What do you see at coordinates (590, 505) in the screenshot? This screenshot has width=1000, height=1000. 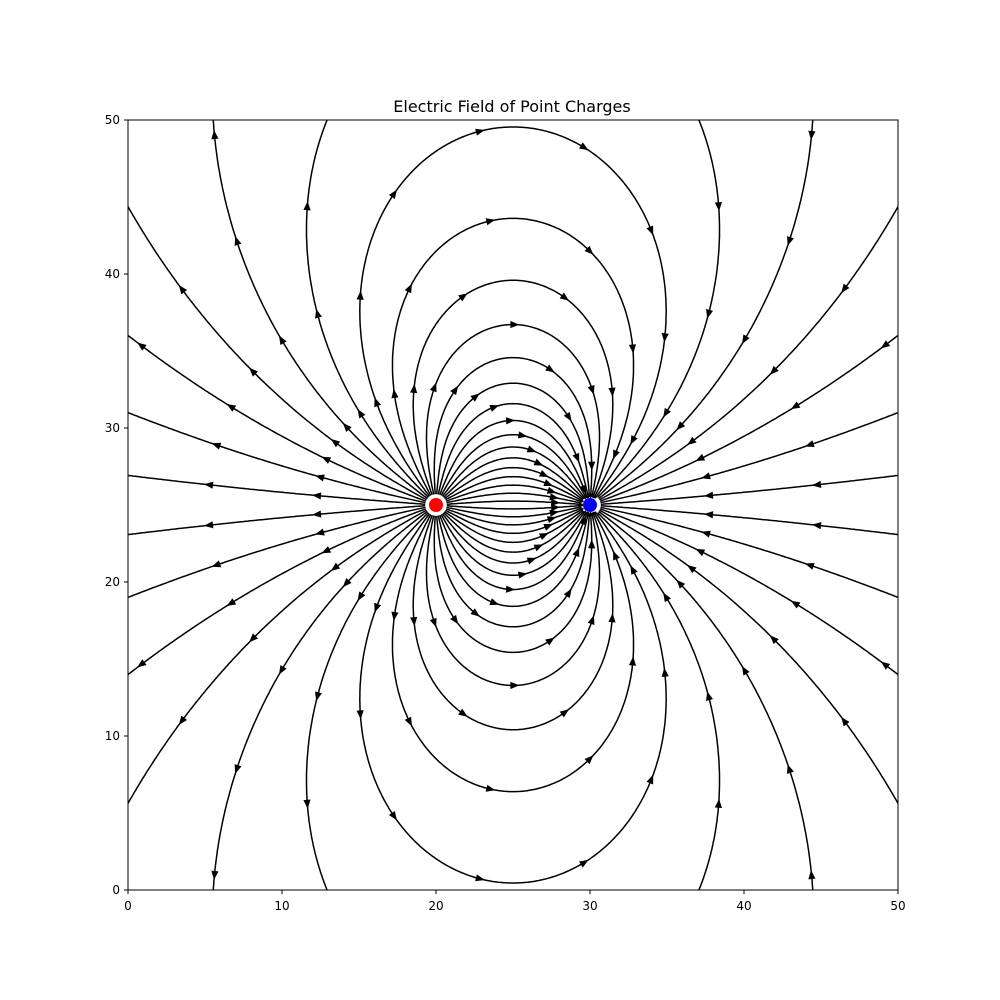 I see `negative-charge` at bounding box center [590, 505].